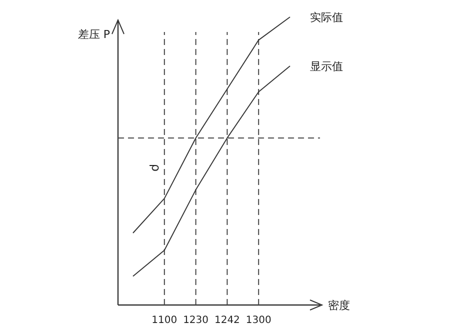 This screenshot has width=466, height=330. What do you see at coordinates (326, 17) in the screenshot?
I see `series-label: 实际值` at bounding box center [326, 17].